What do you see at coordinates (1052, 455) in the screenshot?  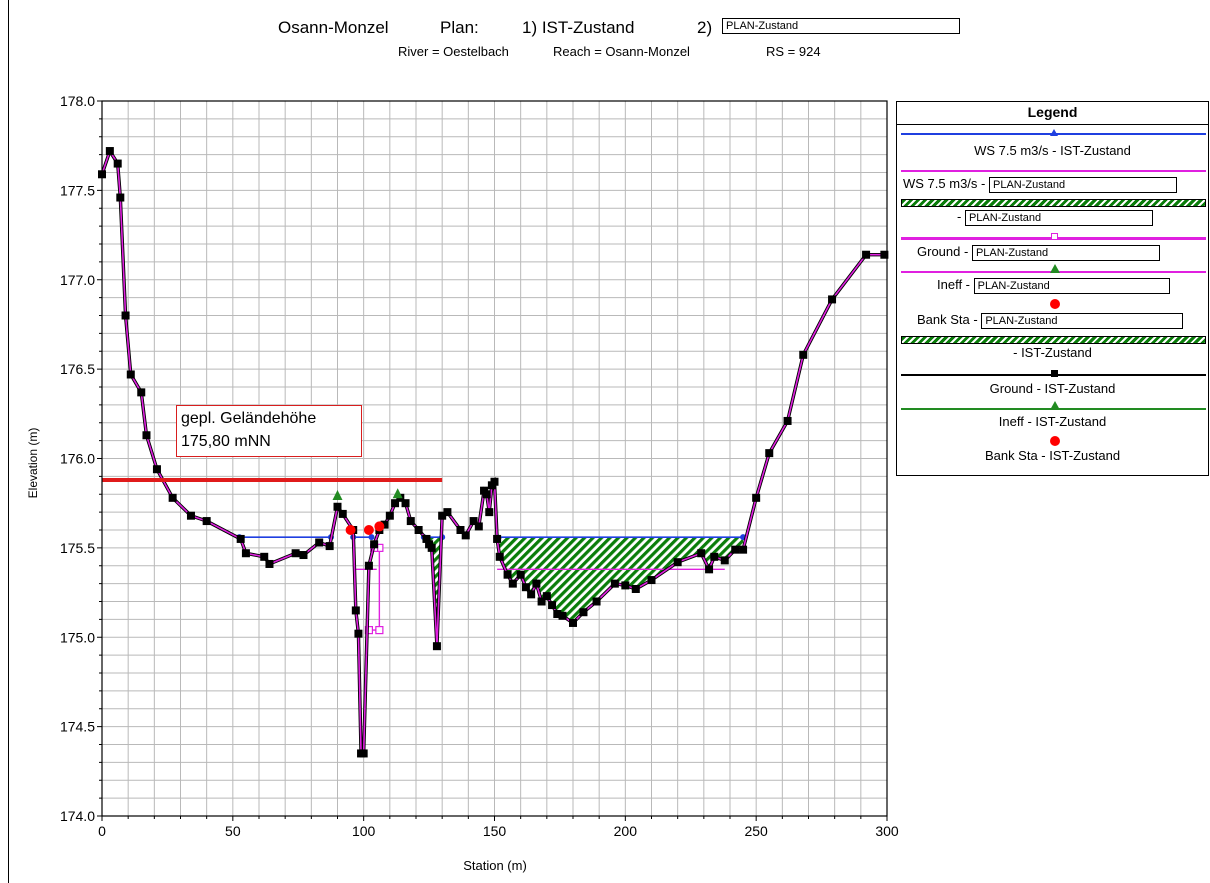 I see `legend-item-bank-ist: Bank Sta - IST-Zustand` at bounding box center [1052, 455].